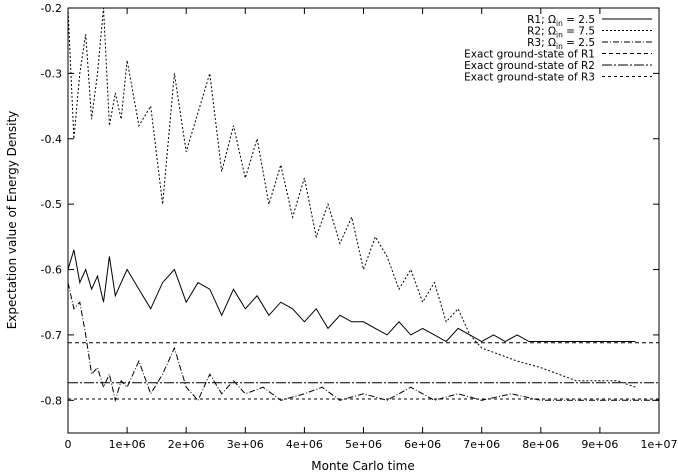 The height and width of the screenshot is (475, 678). Describe the element at coordinates (51, 270) in the screenshot. I see `y-tick-label: -0.6` at that location.